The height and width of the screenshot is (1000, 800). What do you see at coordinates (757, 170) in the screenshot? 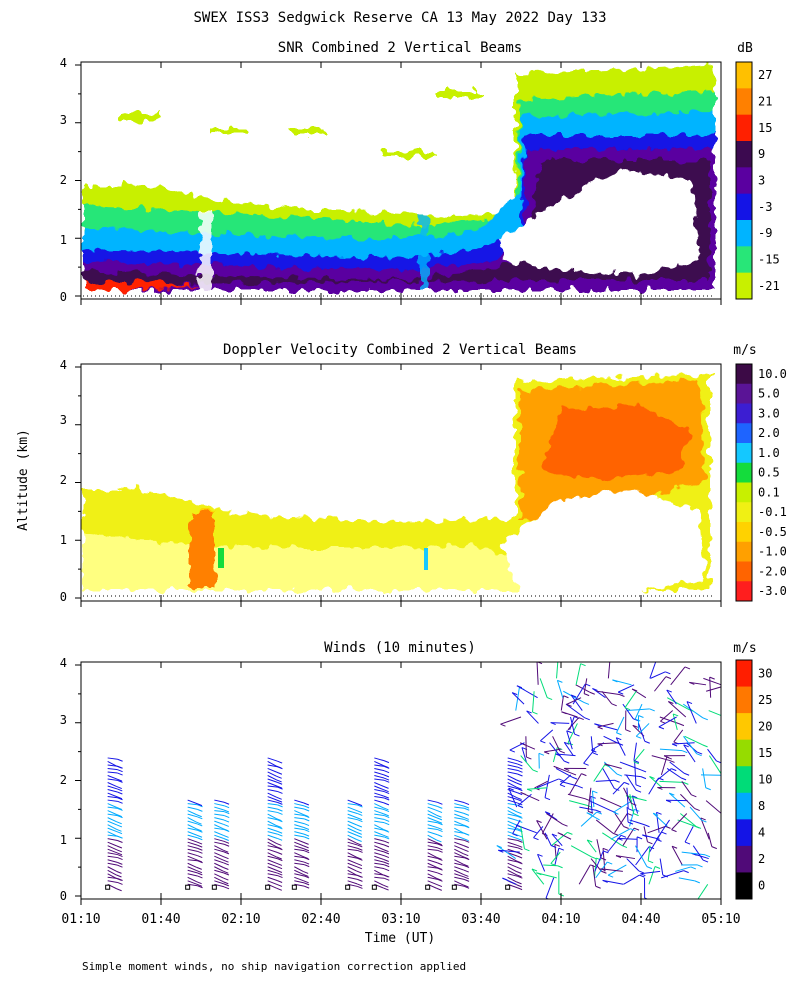
I see `snr-colorbar: dB 27 21 15 9 3 -3 -9 -15 -21` at bounding box center [757, 170].